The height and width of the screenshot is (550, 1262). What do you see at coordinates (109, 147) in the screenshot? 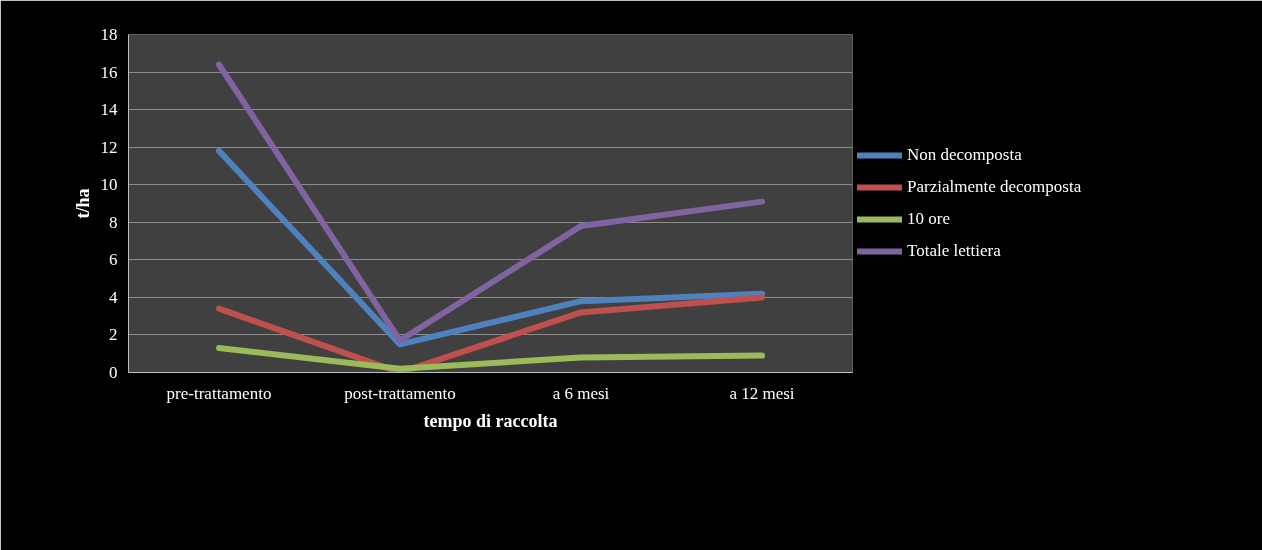
I see `y-tick-label: 12` at bounding box center [109, 147].